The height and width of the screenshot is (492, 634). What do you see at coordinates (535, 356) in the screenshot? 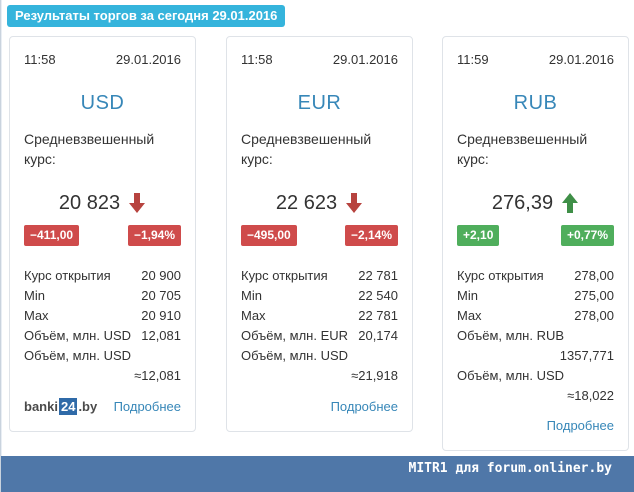
I see `stat-volume-currency-value-row: 1357,771` at bounding box center [535, 356].